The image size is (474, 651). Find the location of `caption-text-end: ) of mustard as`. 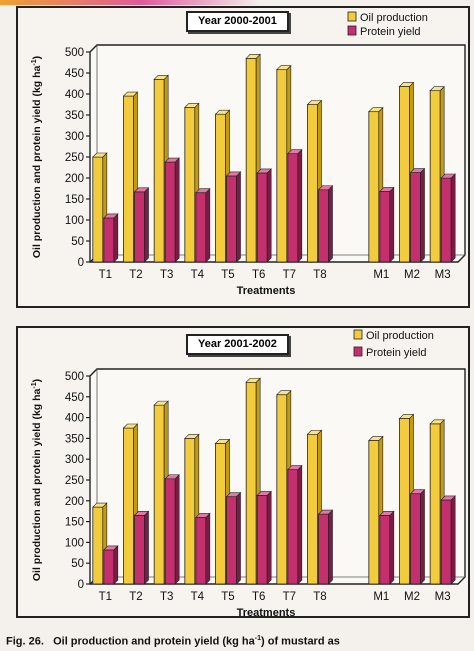

caption-text-end: ) of mustard as is located at coordinates (300, 641).